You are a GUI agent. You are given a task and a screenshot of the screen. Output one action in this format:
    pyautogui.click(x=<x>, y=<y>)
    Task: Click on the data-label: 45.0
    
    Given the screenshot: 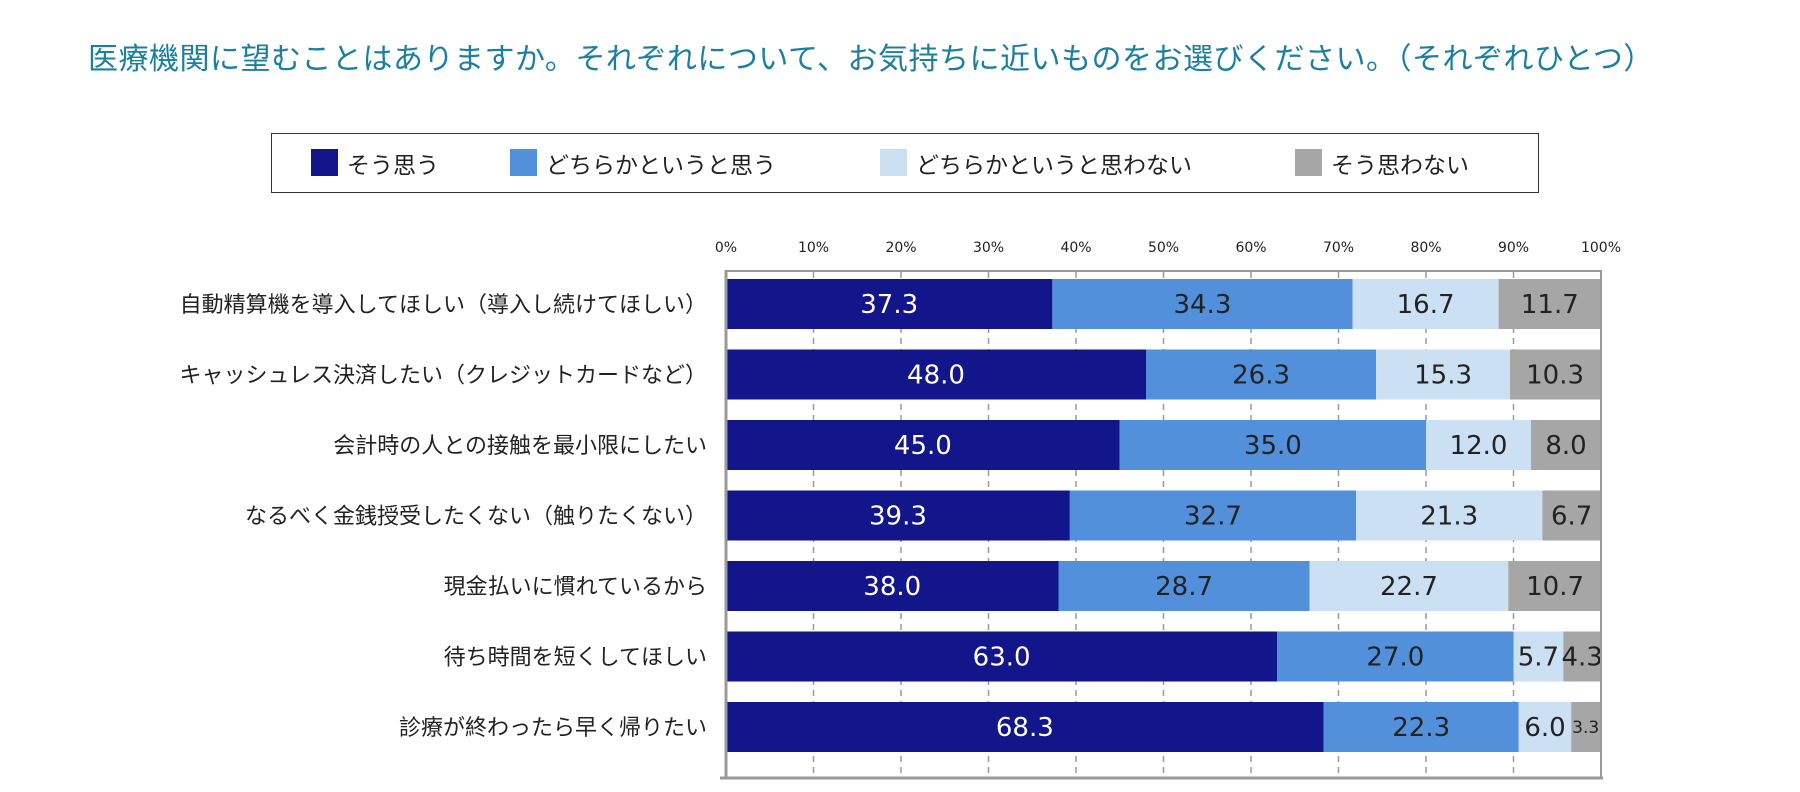 What is the action you would take?
    pyautogui.click(x=923, y=446)
    